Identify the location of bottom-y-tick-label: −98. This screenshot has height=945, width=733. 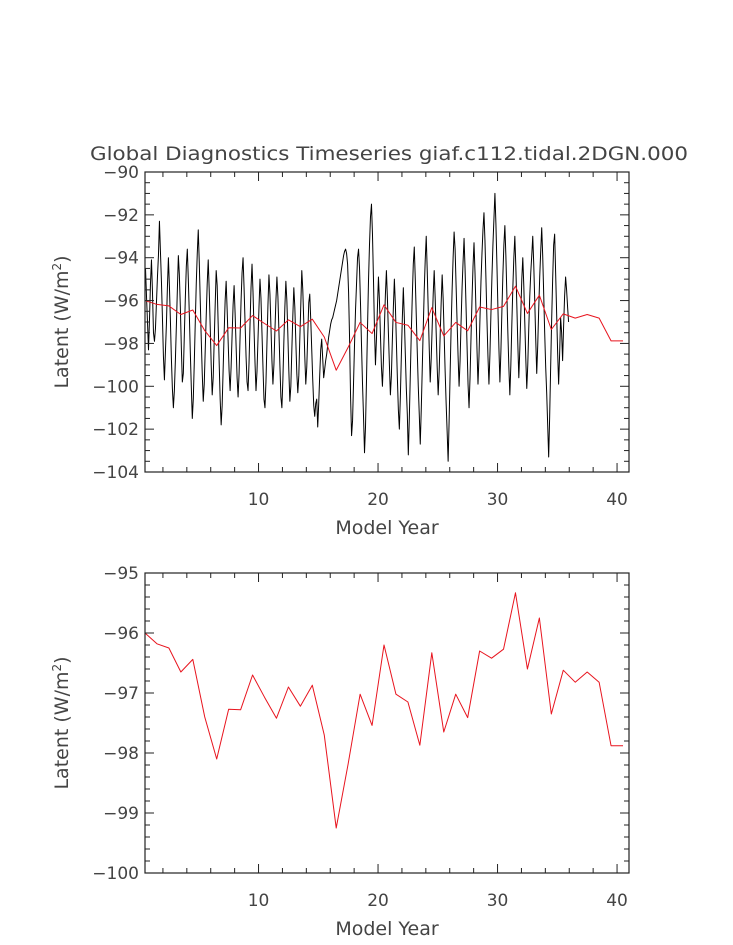
(121, 754).